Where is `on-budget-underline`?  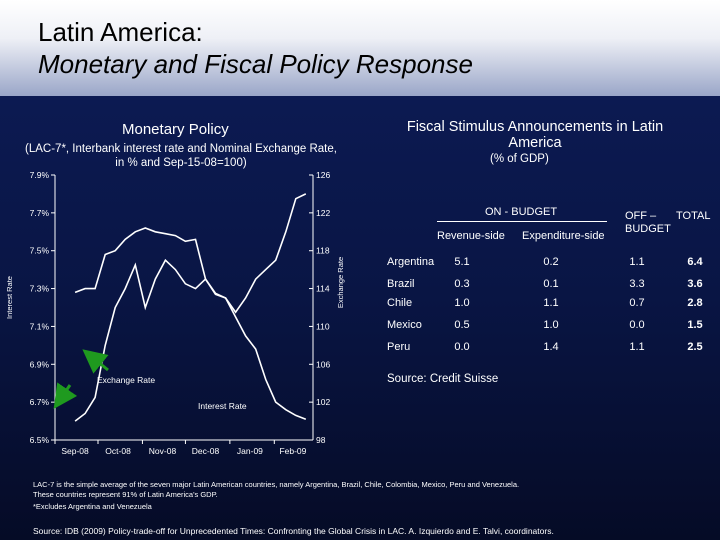
on-budget-underline is located at coordinates (522, 221).